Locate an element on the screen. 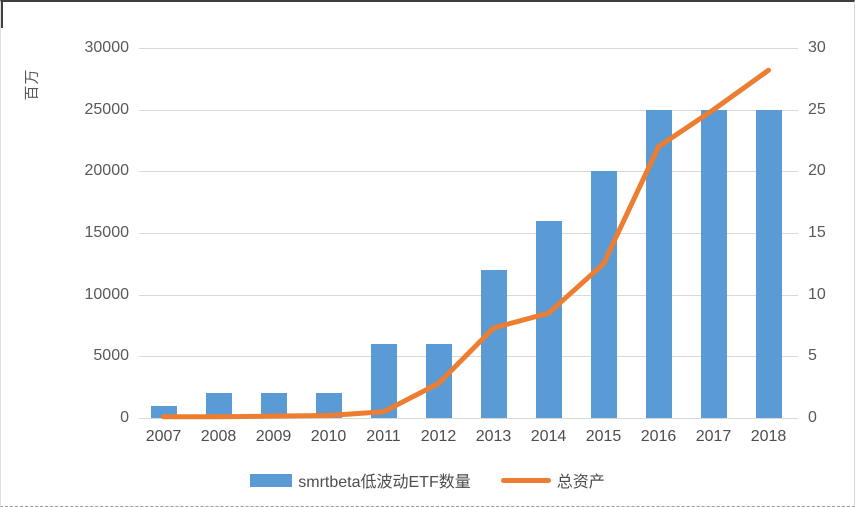 The image size is (855, 507). x-axis-tick: 2016 is located at coordinates (658, 436).